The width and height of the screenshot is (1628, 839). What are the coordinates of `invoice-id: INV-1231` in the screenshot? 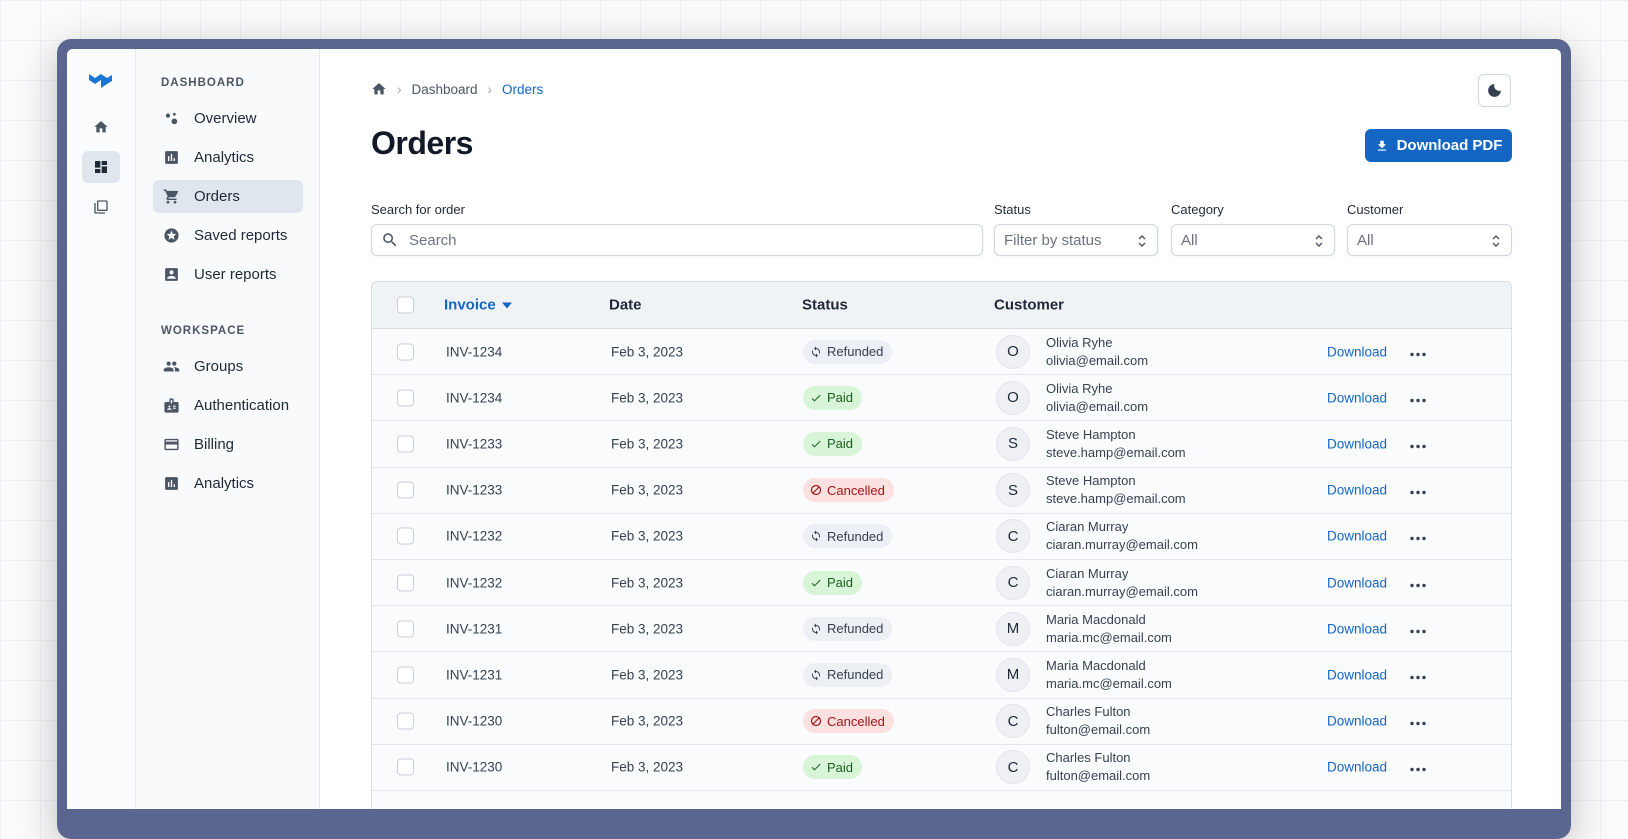 It's located at (474, 675).